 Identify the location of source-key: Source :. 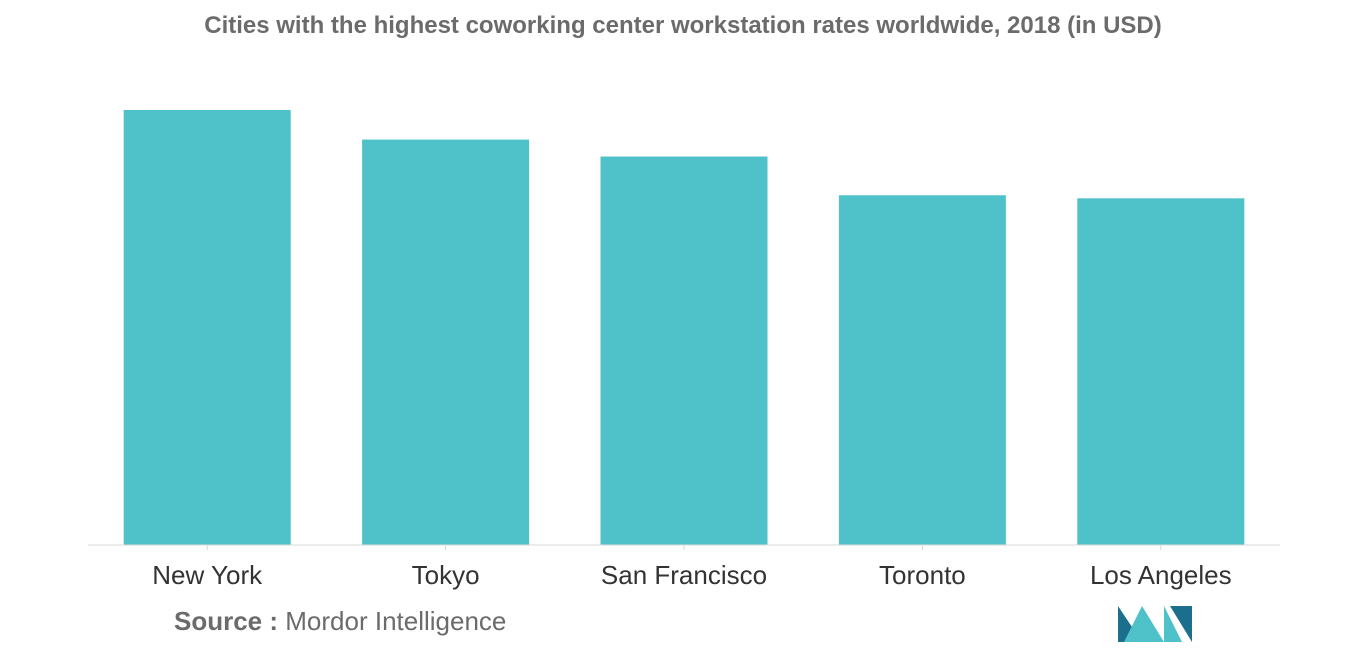
(226, 621).